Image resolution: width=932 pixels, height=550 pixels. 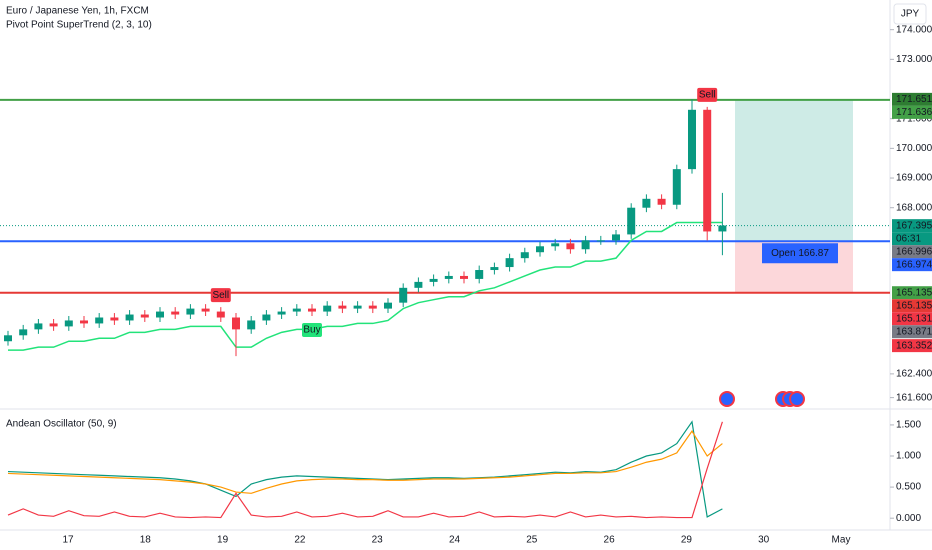 What do you see at coordinates (914, 59) in the screenshot?
I see `y-tick-label: 173.000` at bounding box center [914, 59].